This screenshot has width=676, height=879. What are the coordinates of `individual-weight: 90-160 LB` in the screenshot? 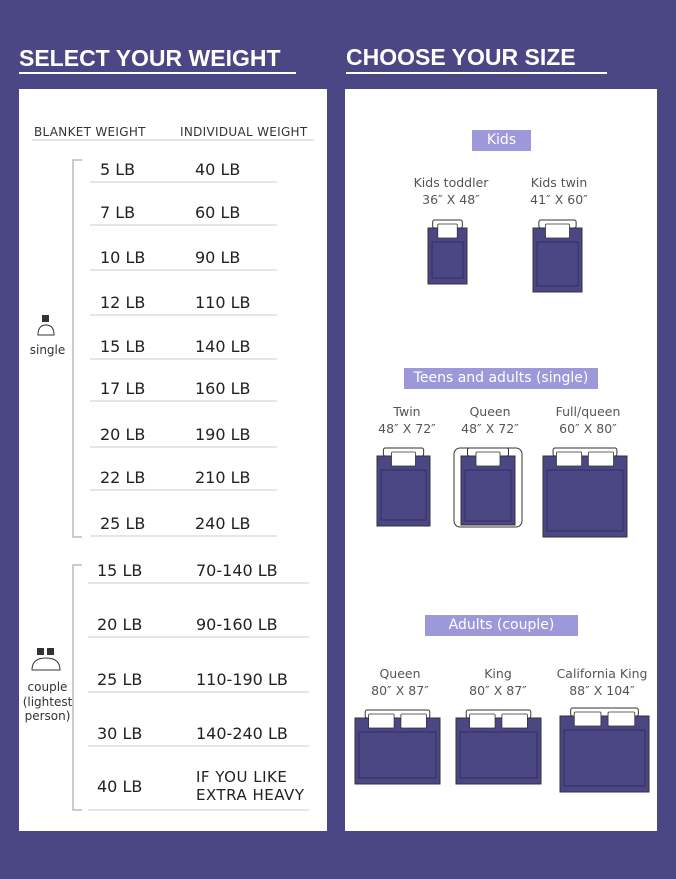 It's located at (237, 624).